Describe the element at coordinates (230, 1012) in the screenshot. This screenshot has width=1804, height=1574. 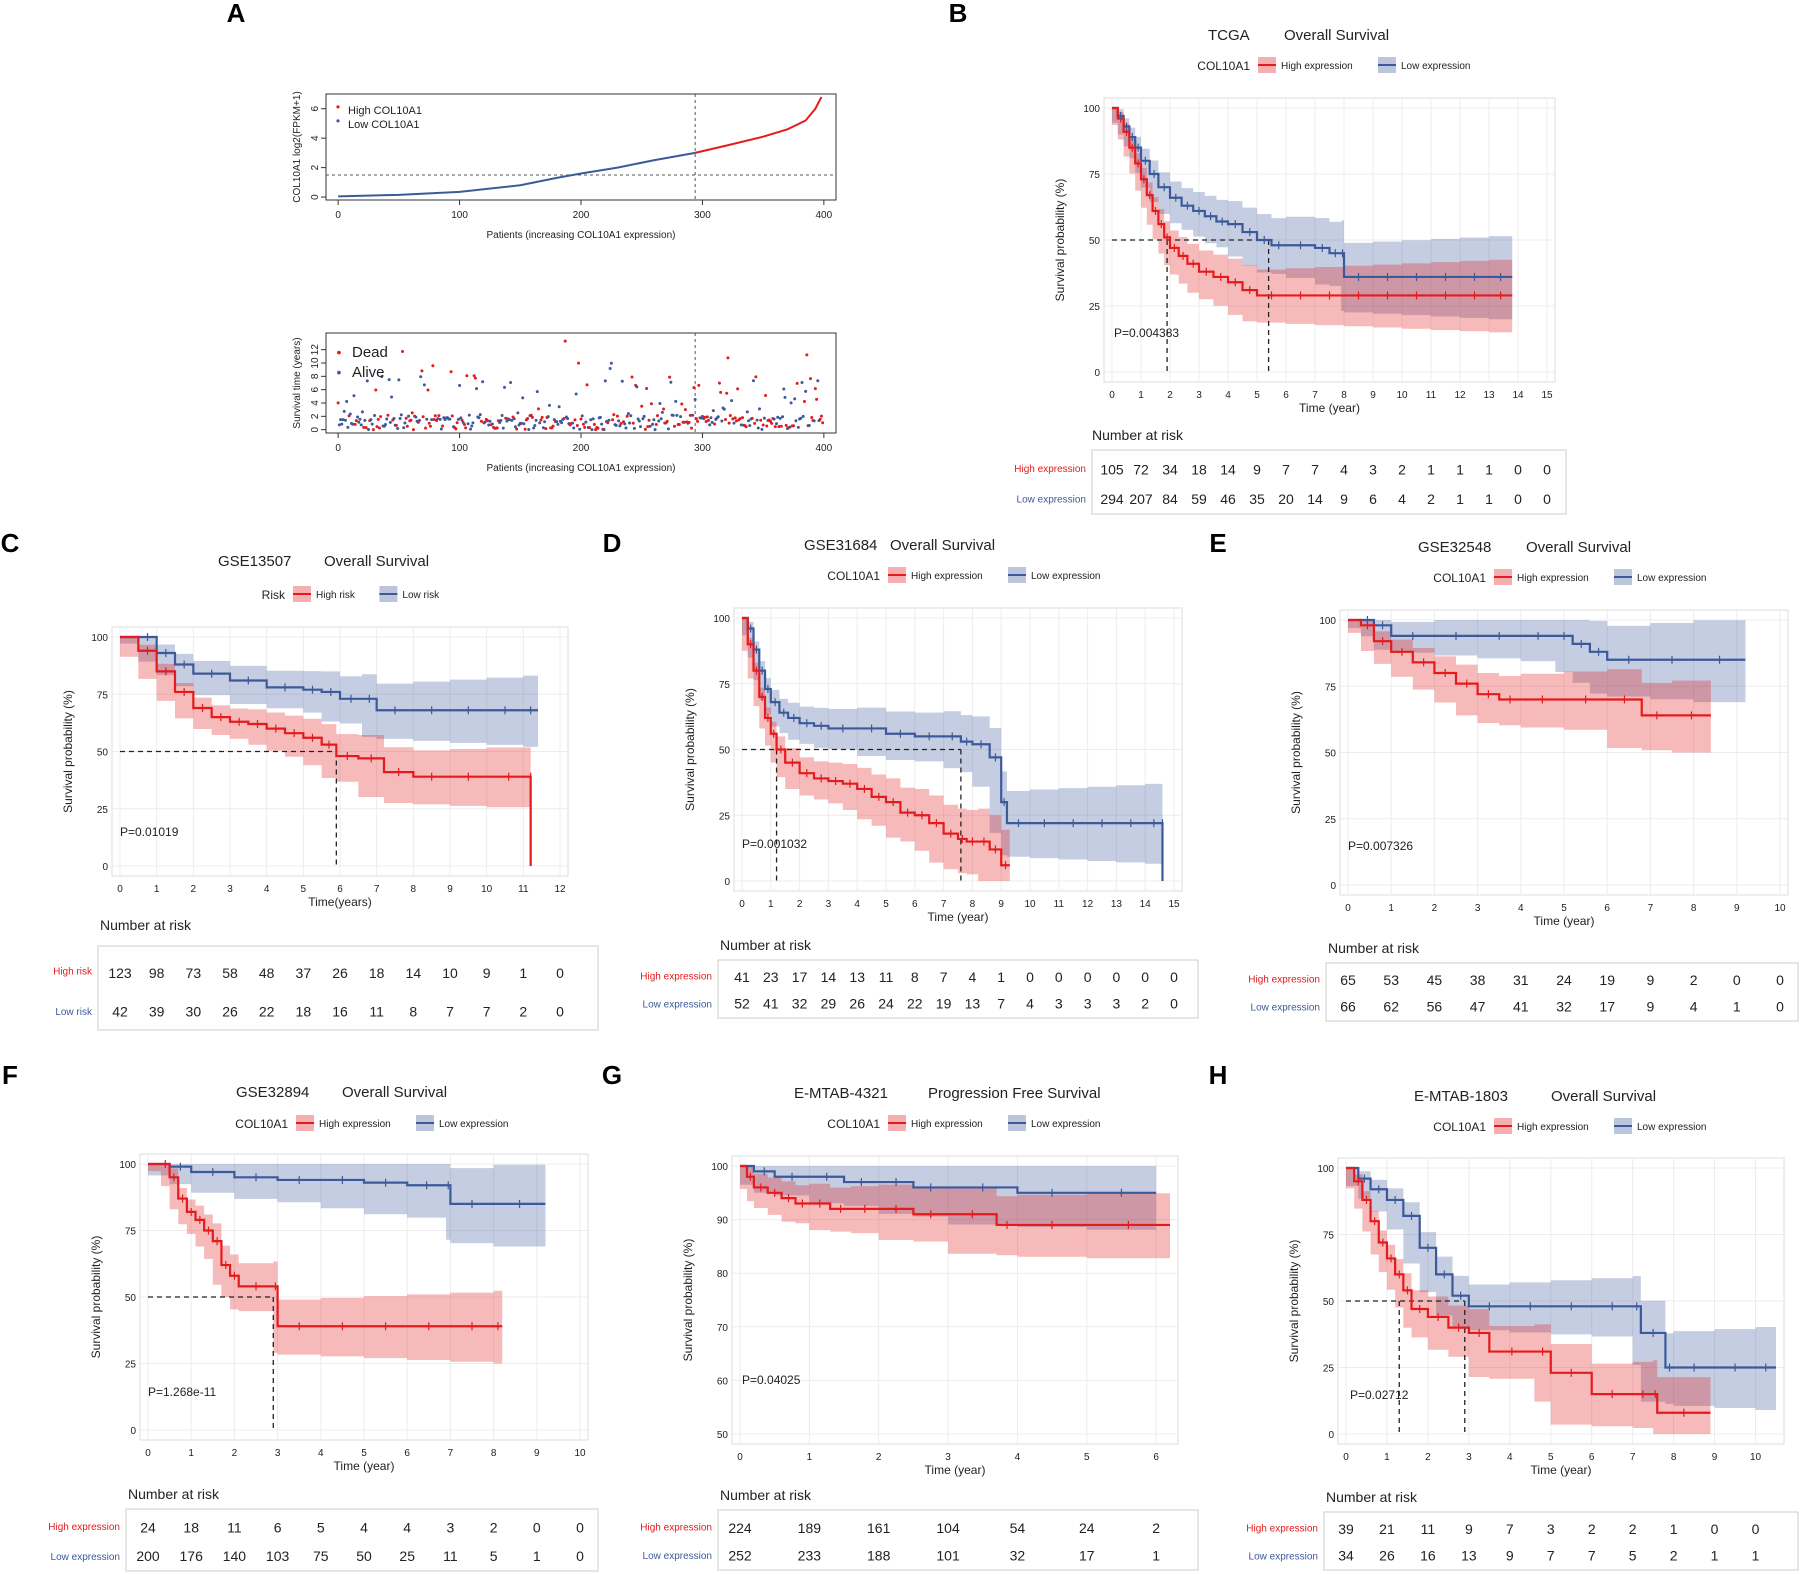
I see `risk-value-low: 26` at that location.